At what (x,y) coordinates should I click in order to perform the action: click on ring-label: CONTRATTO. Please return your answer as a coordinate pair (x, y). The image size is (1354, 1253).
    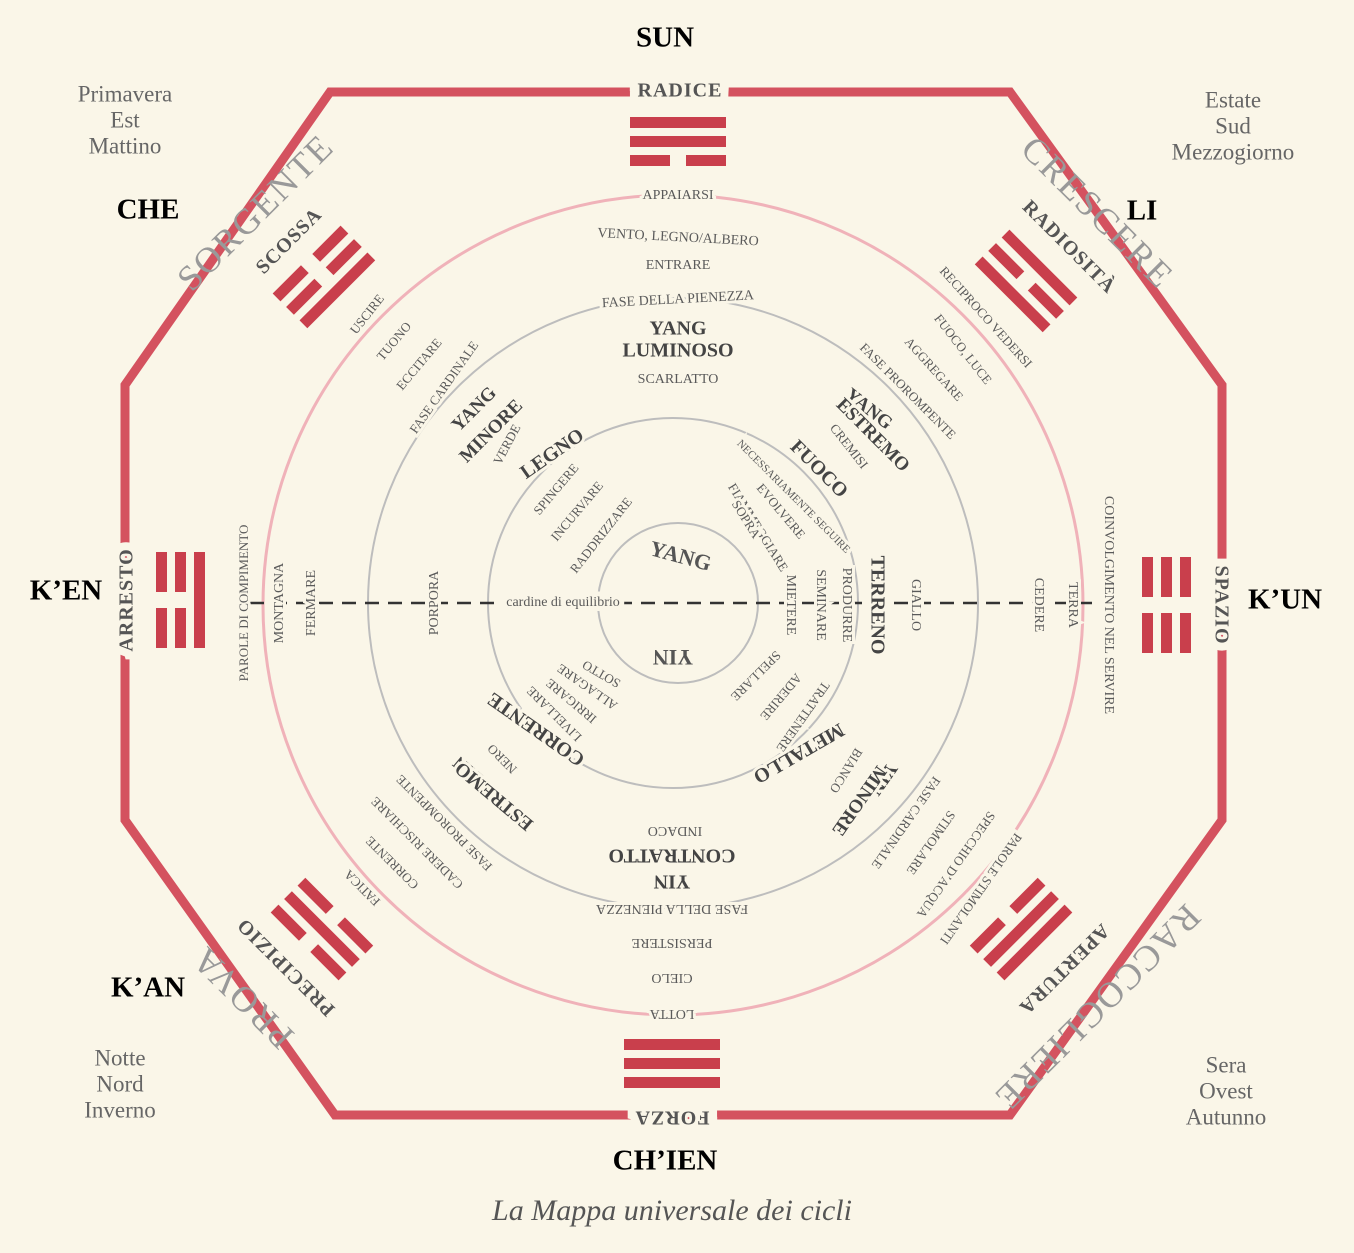
    Looking at the image, I should click on (671, 855).